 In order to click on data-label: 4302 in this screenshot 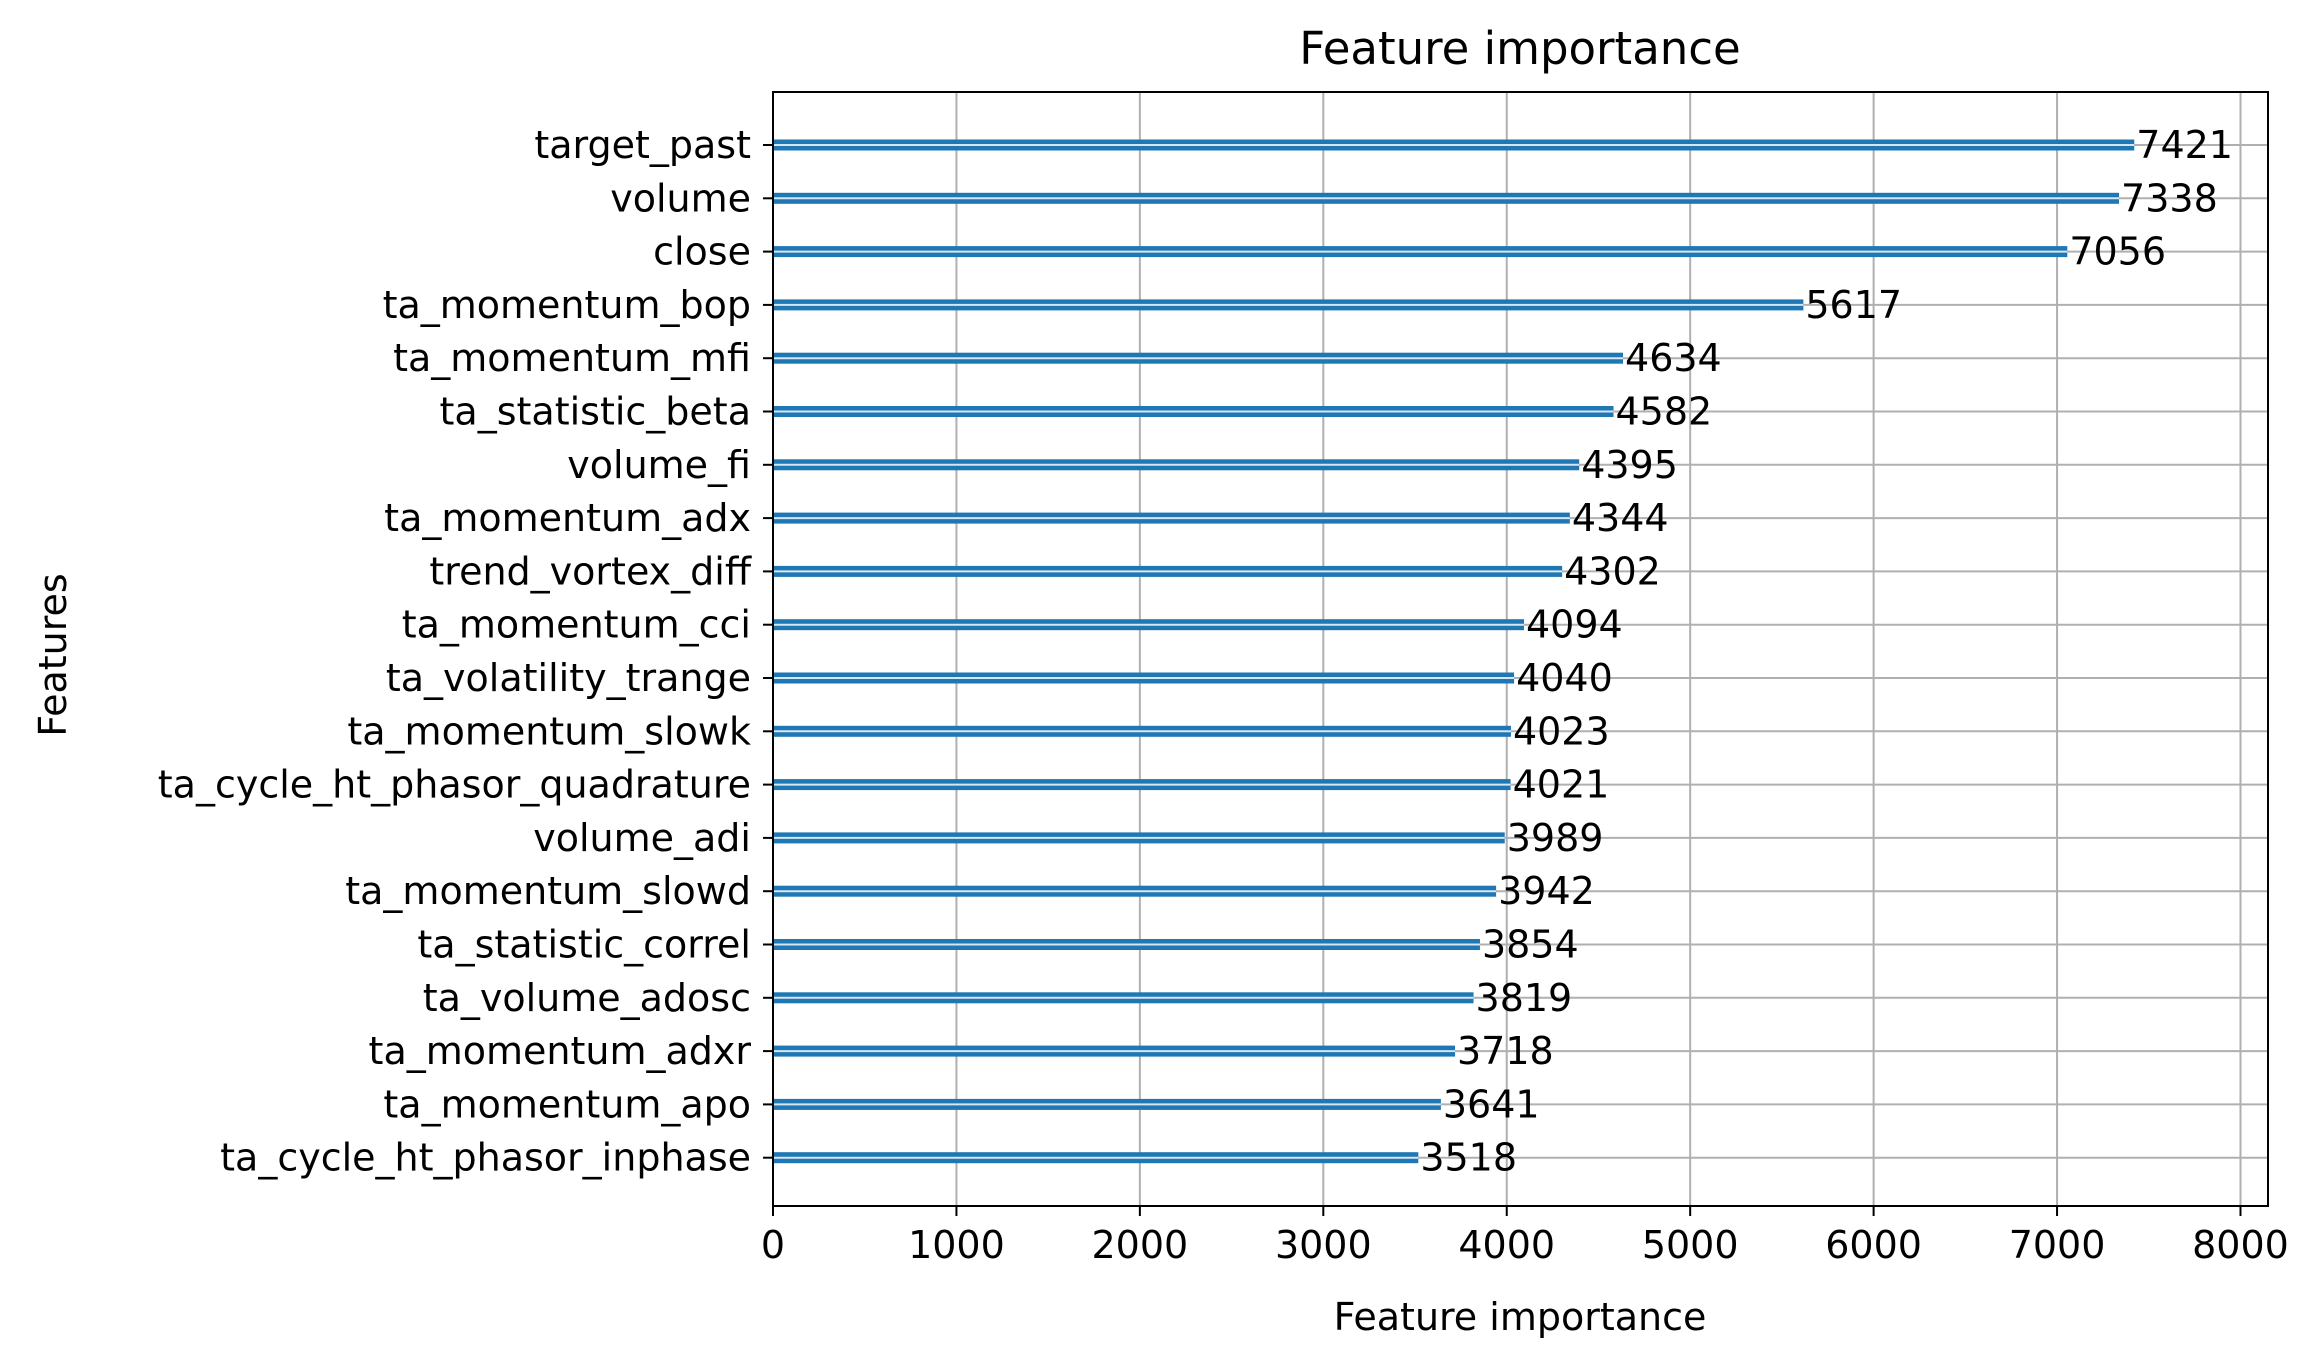, I will do `click(1612, 571)`.